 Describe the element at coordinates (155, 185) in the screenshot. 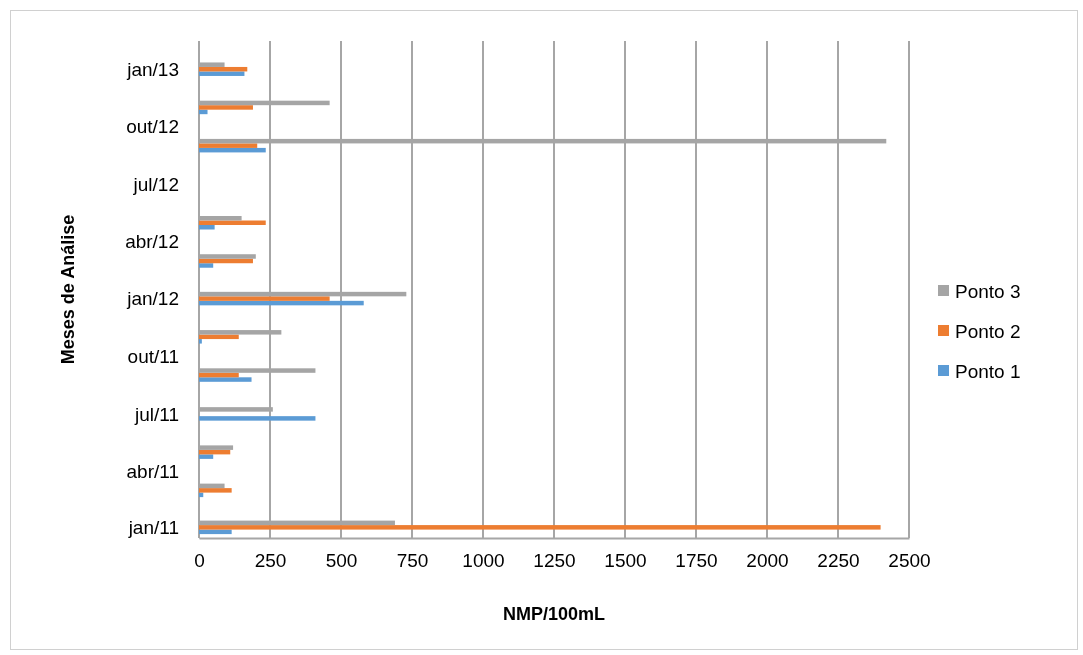

I see `y-tick-label: jul/12` at that location.